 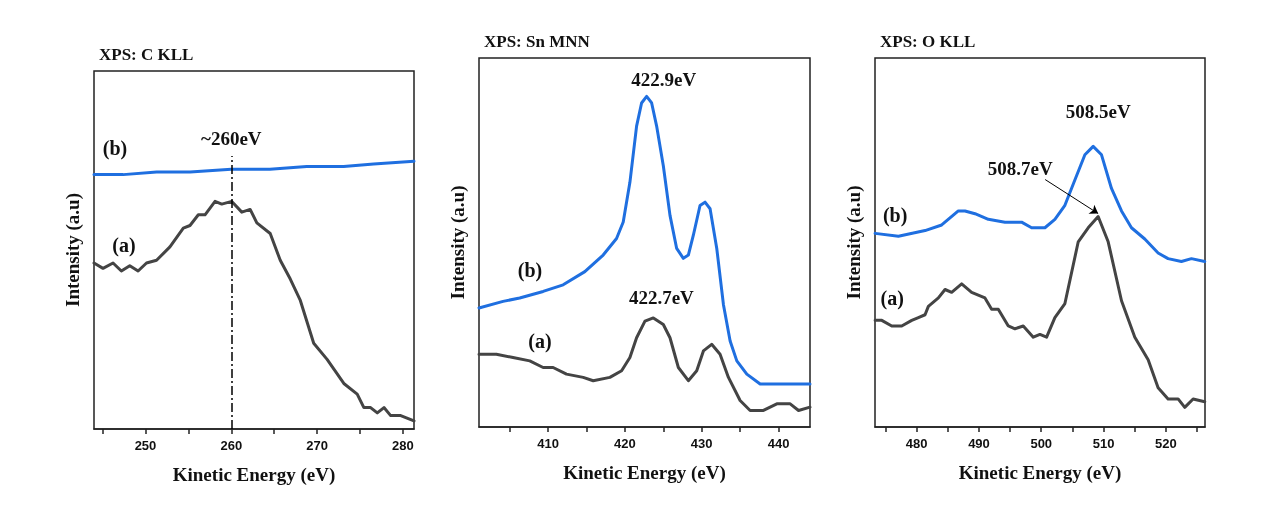 I want to click on annotation: 508.7eV, so click(x=1020, y=169).